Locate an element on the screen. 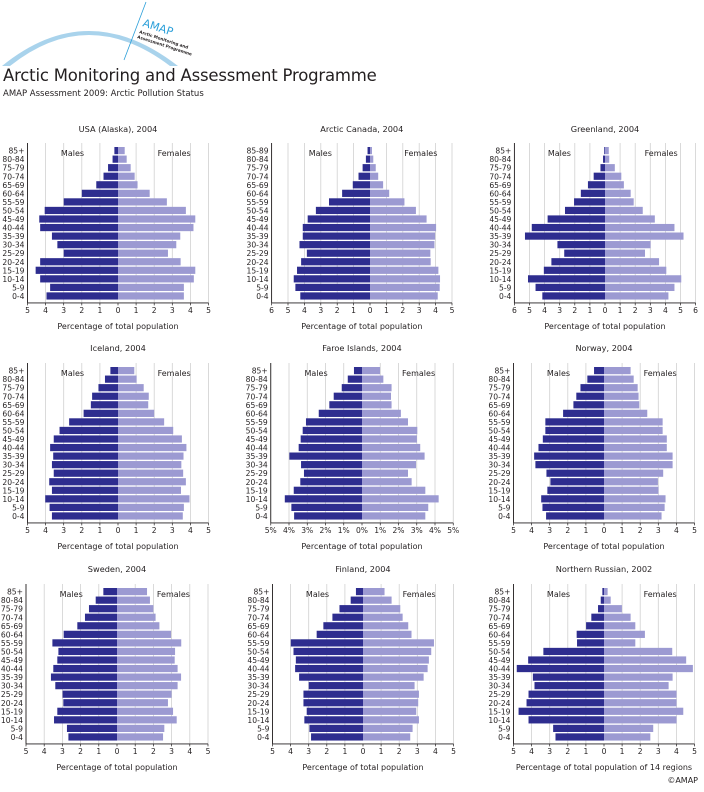 The image size is (704, 792). x-tick-label: 3% is located at coordinates (307, 530).